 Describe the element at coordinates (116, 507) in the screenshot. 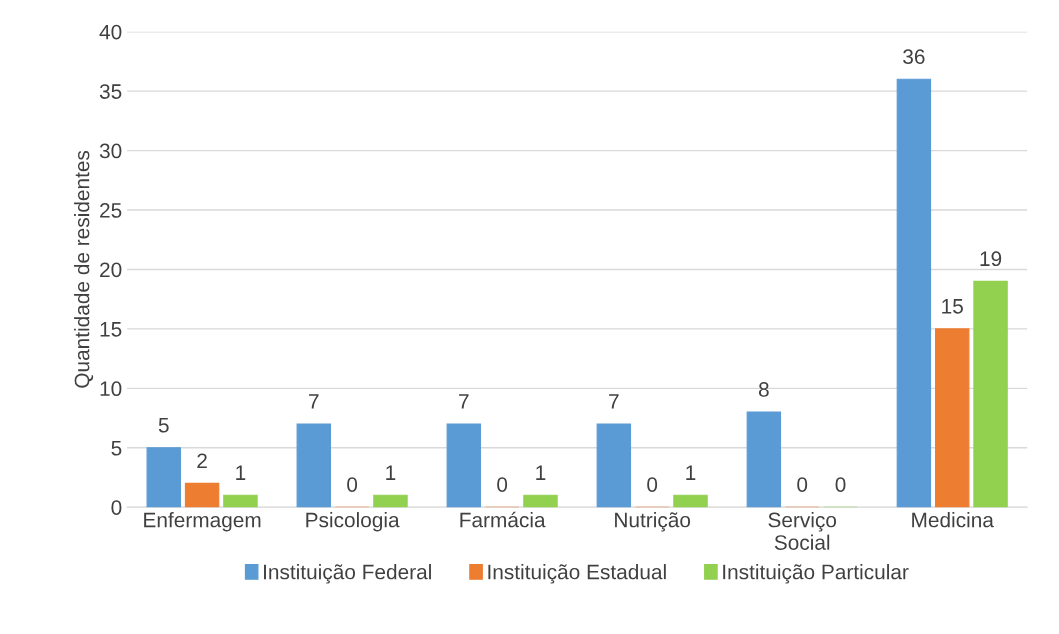

I see `y-tick-label: 0` at that location.